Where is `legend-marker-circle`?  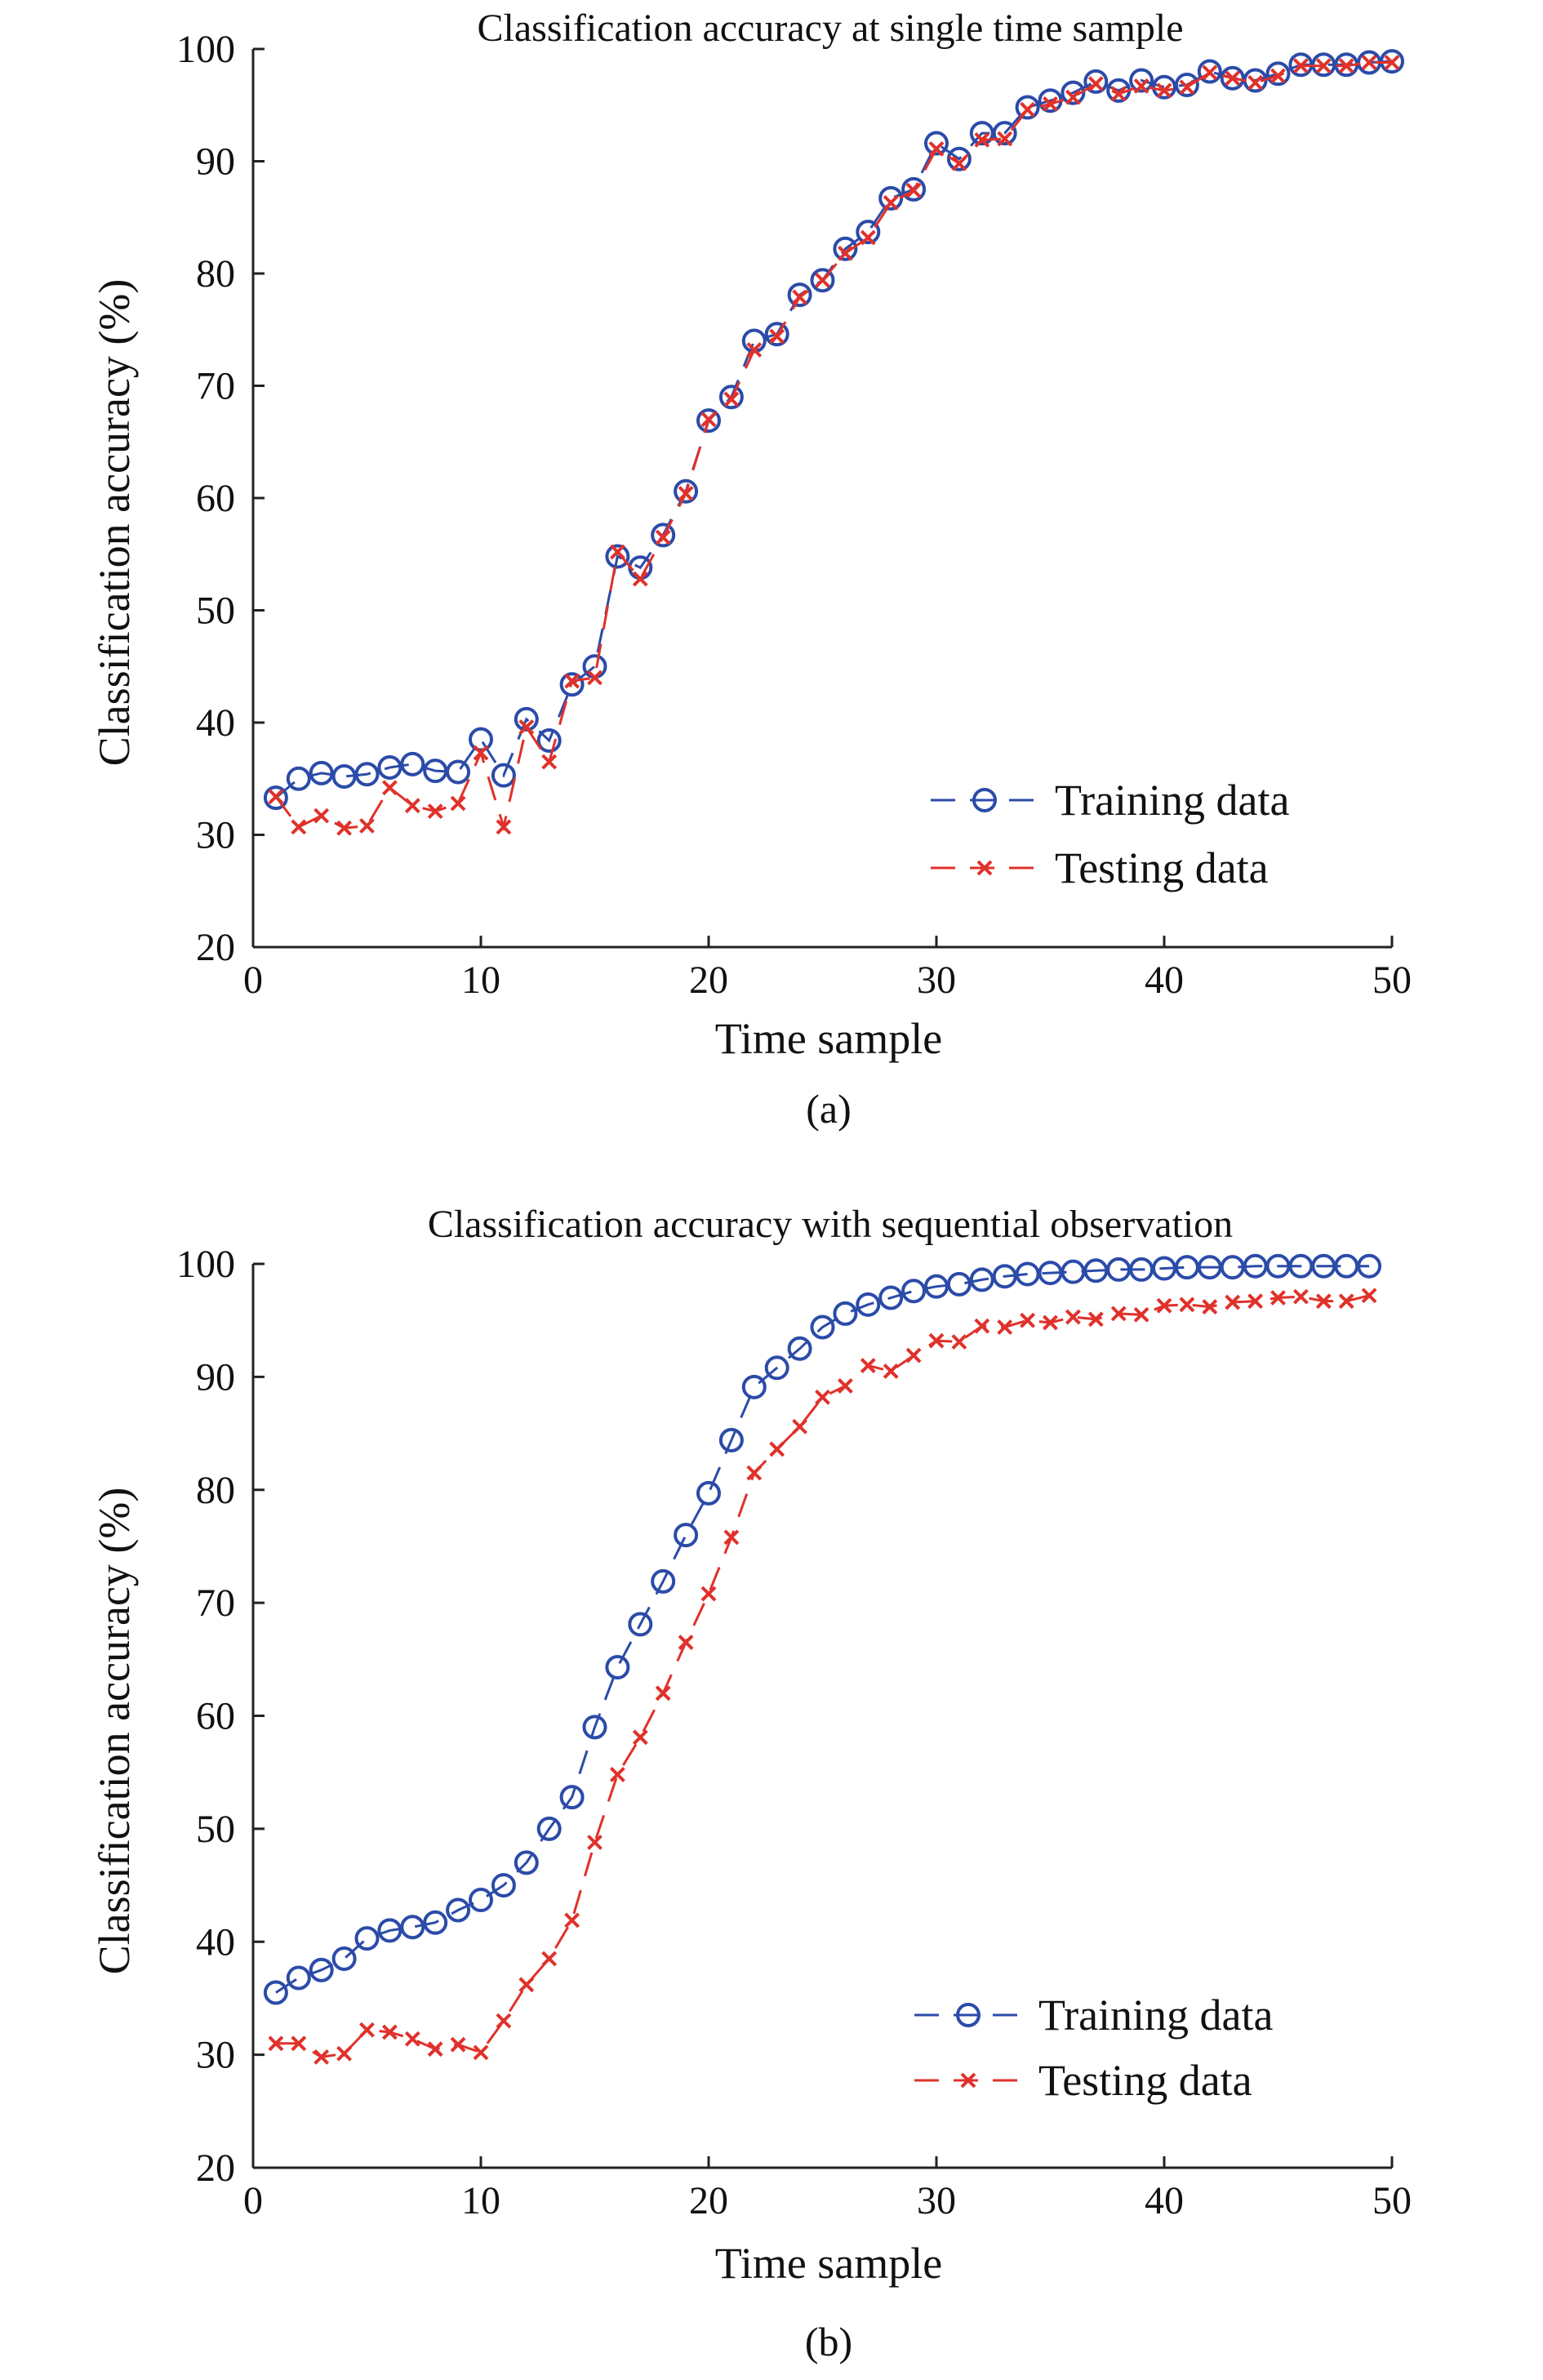
legend-marker-circle is located at coordinates (968, 2015).